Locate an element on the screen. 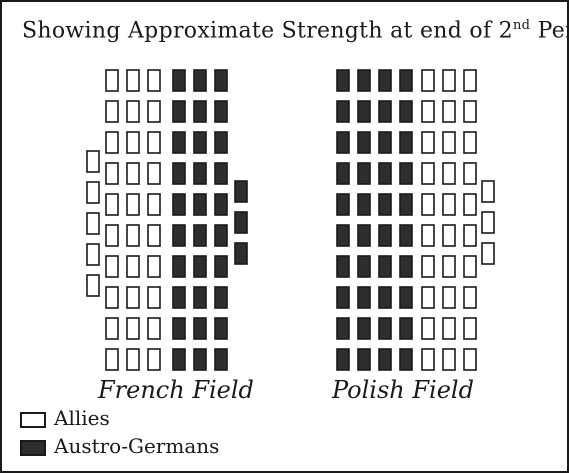 The height and width of the screenshot is (473, 569). title-superscript: nd is located at coordinates (521, 25).